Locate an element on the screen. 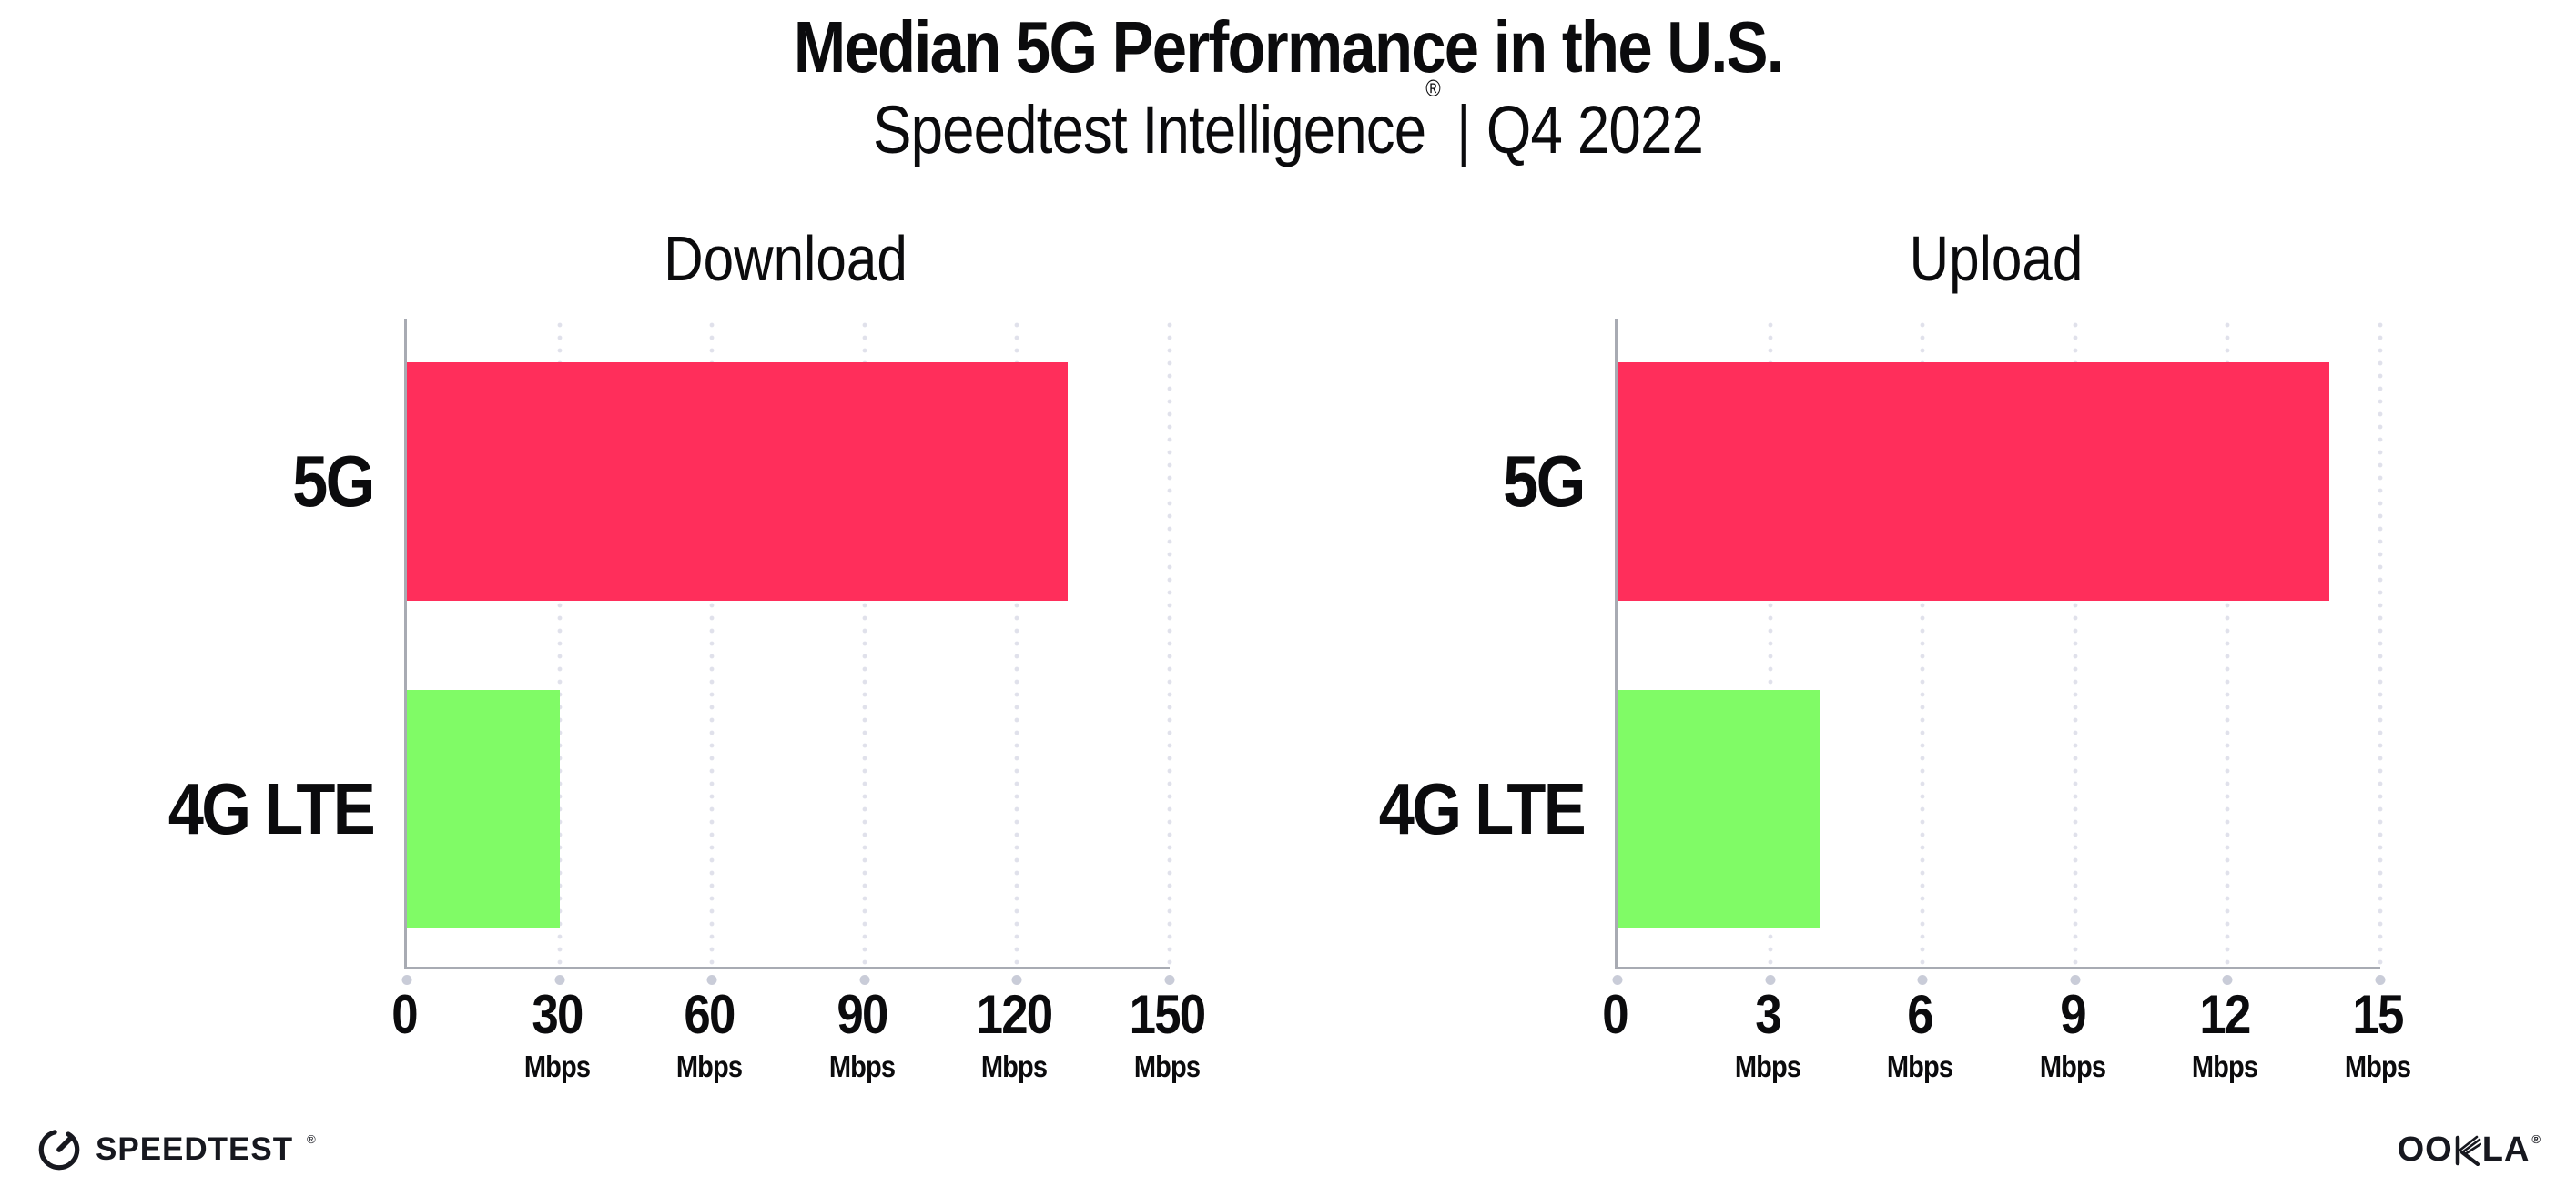 The image size is (2576, 1197). bar-4g-lte-download is located at coordinates (483, 809).